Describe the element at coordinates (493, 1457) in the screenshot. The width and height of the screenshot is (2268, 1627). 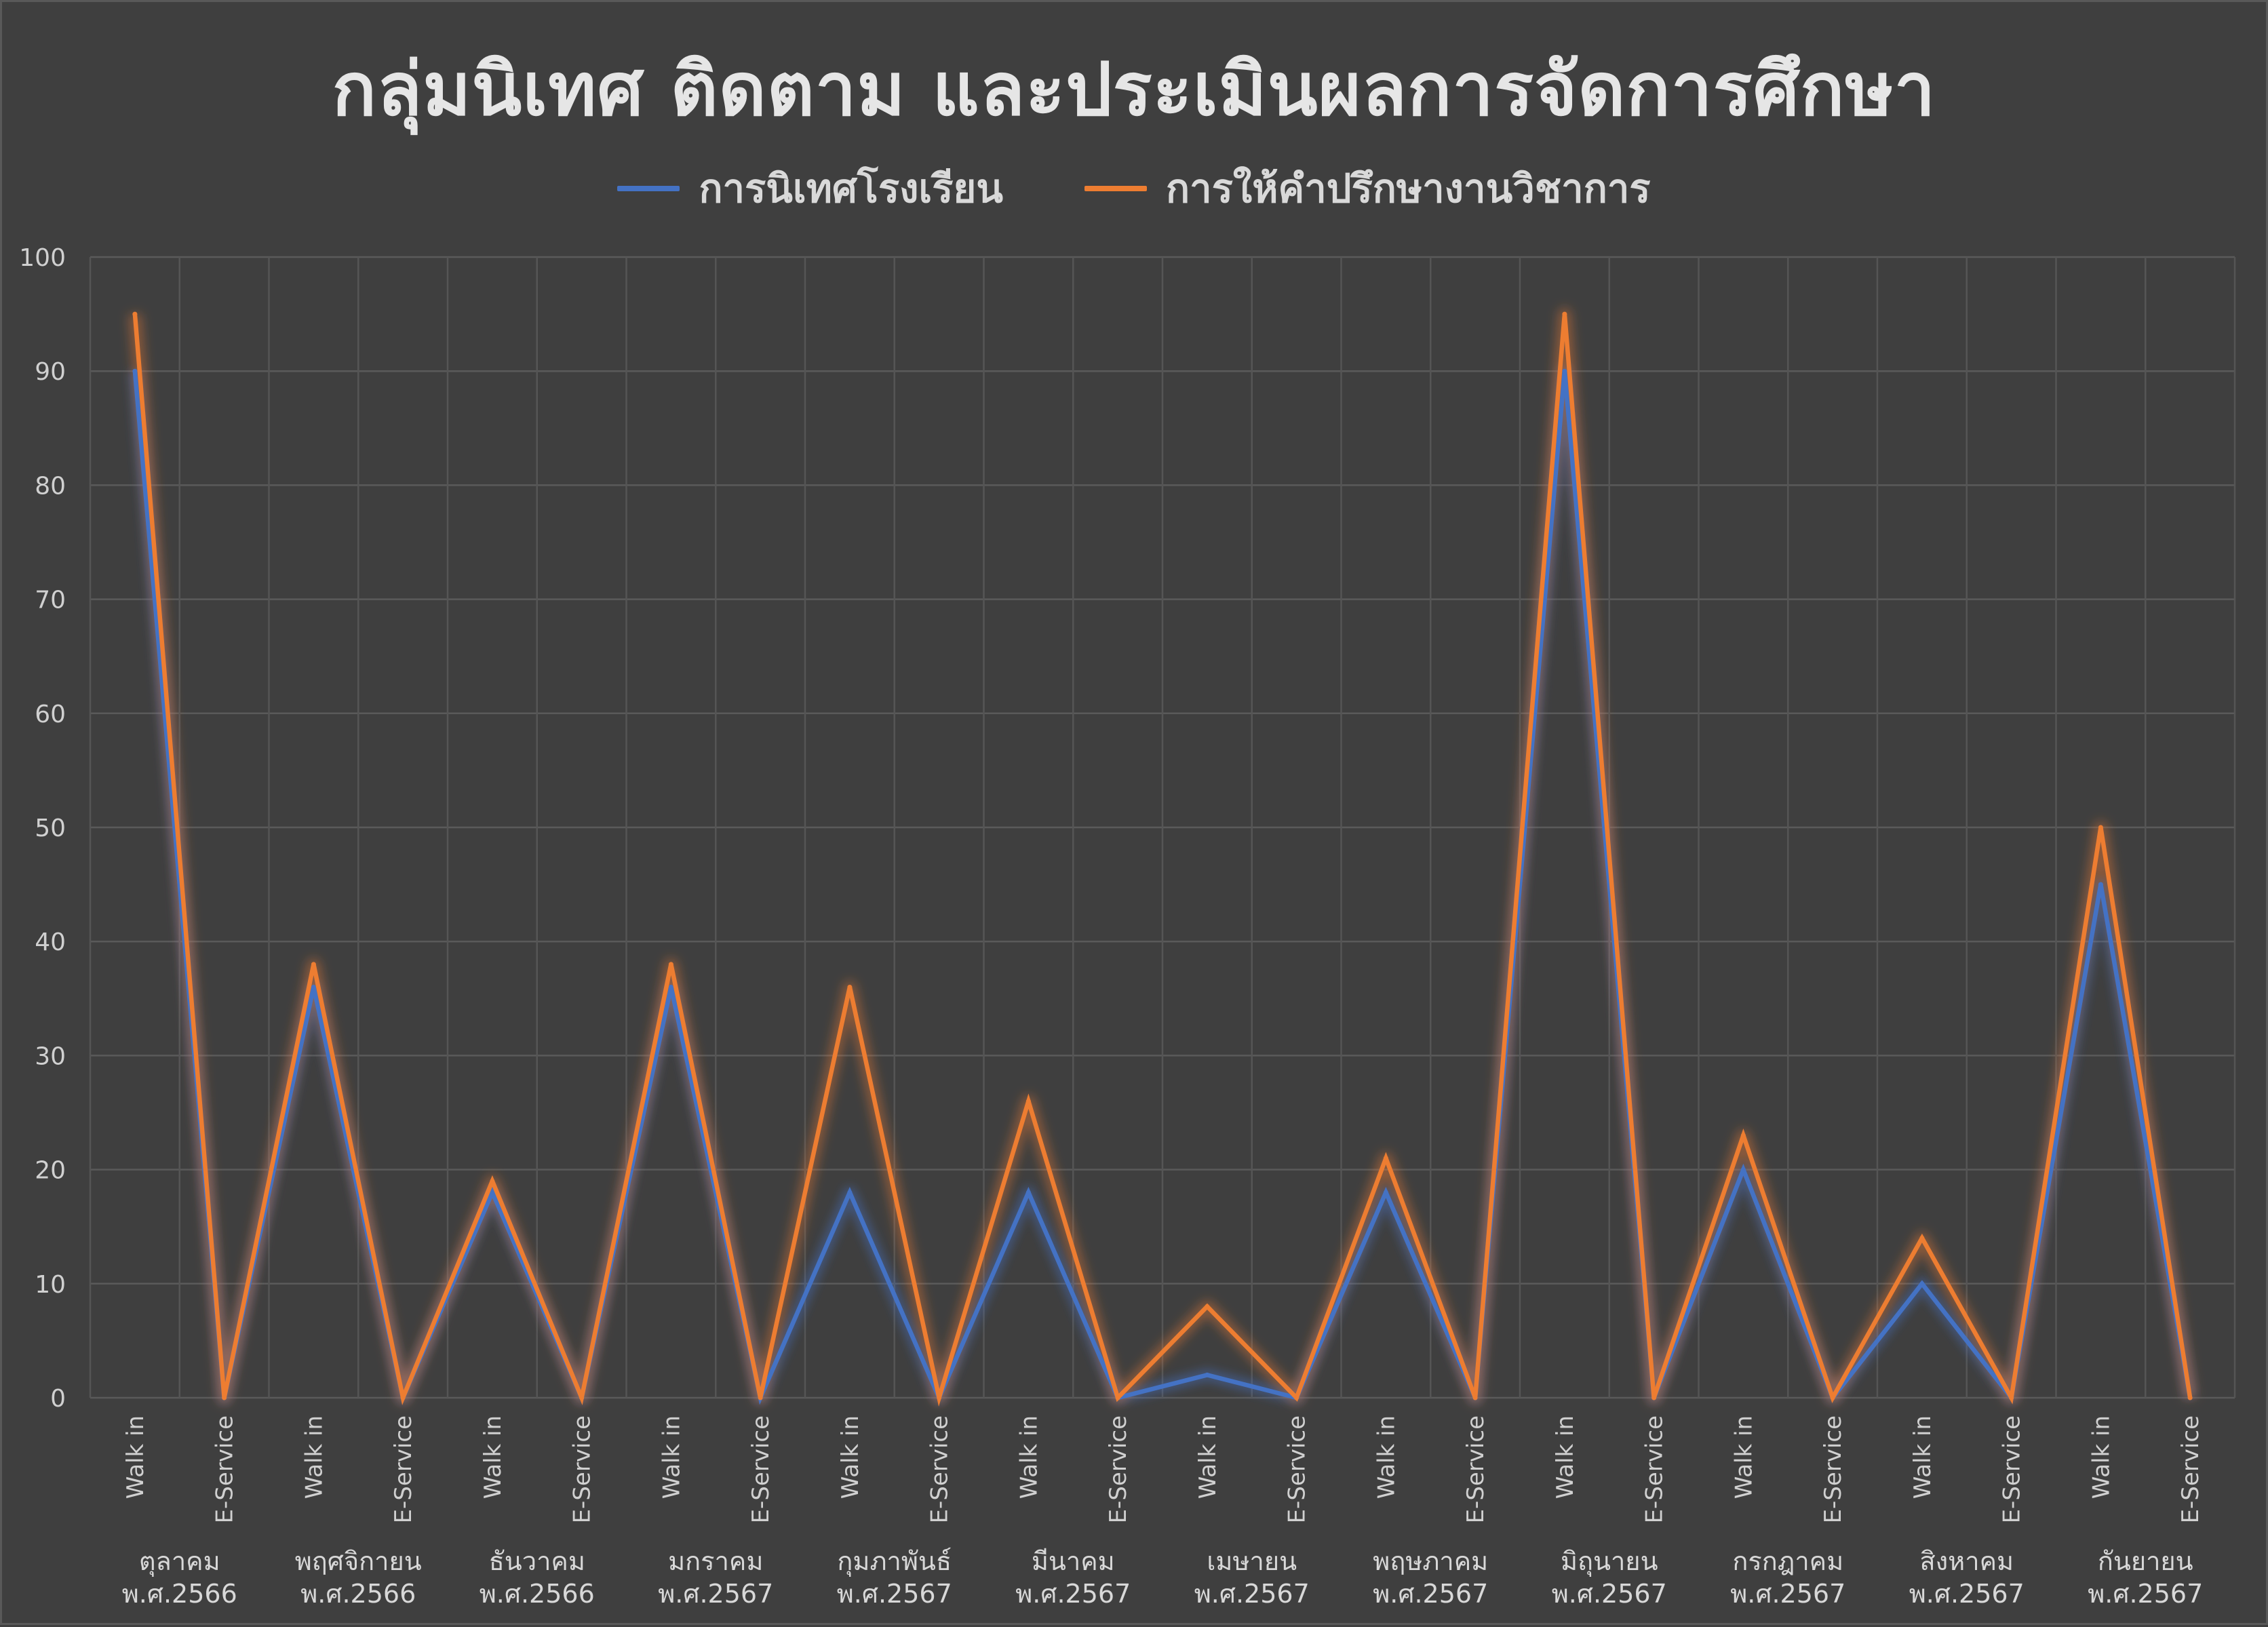
I see `x-subtick-label-4: Walk in` at that location.